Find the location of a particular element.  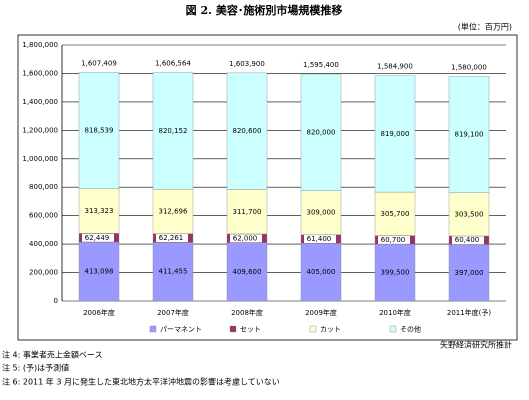

total-label: 1,580,000 is located at coordinates (469, 67).